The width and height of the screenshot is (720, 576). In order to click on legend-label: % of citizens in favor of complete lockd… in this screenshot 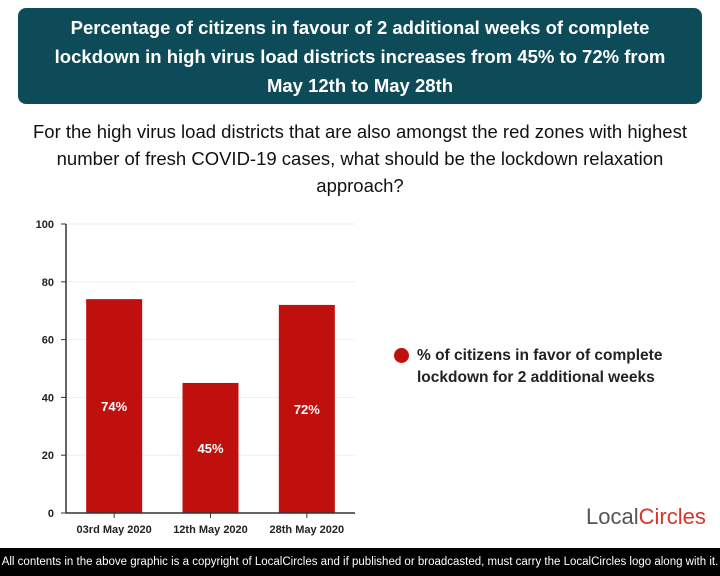, I will do `click(540, 366)`.